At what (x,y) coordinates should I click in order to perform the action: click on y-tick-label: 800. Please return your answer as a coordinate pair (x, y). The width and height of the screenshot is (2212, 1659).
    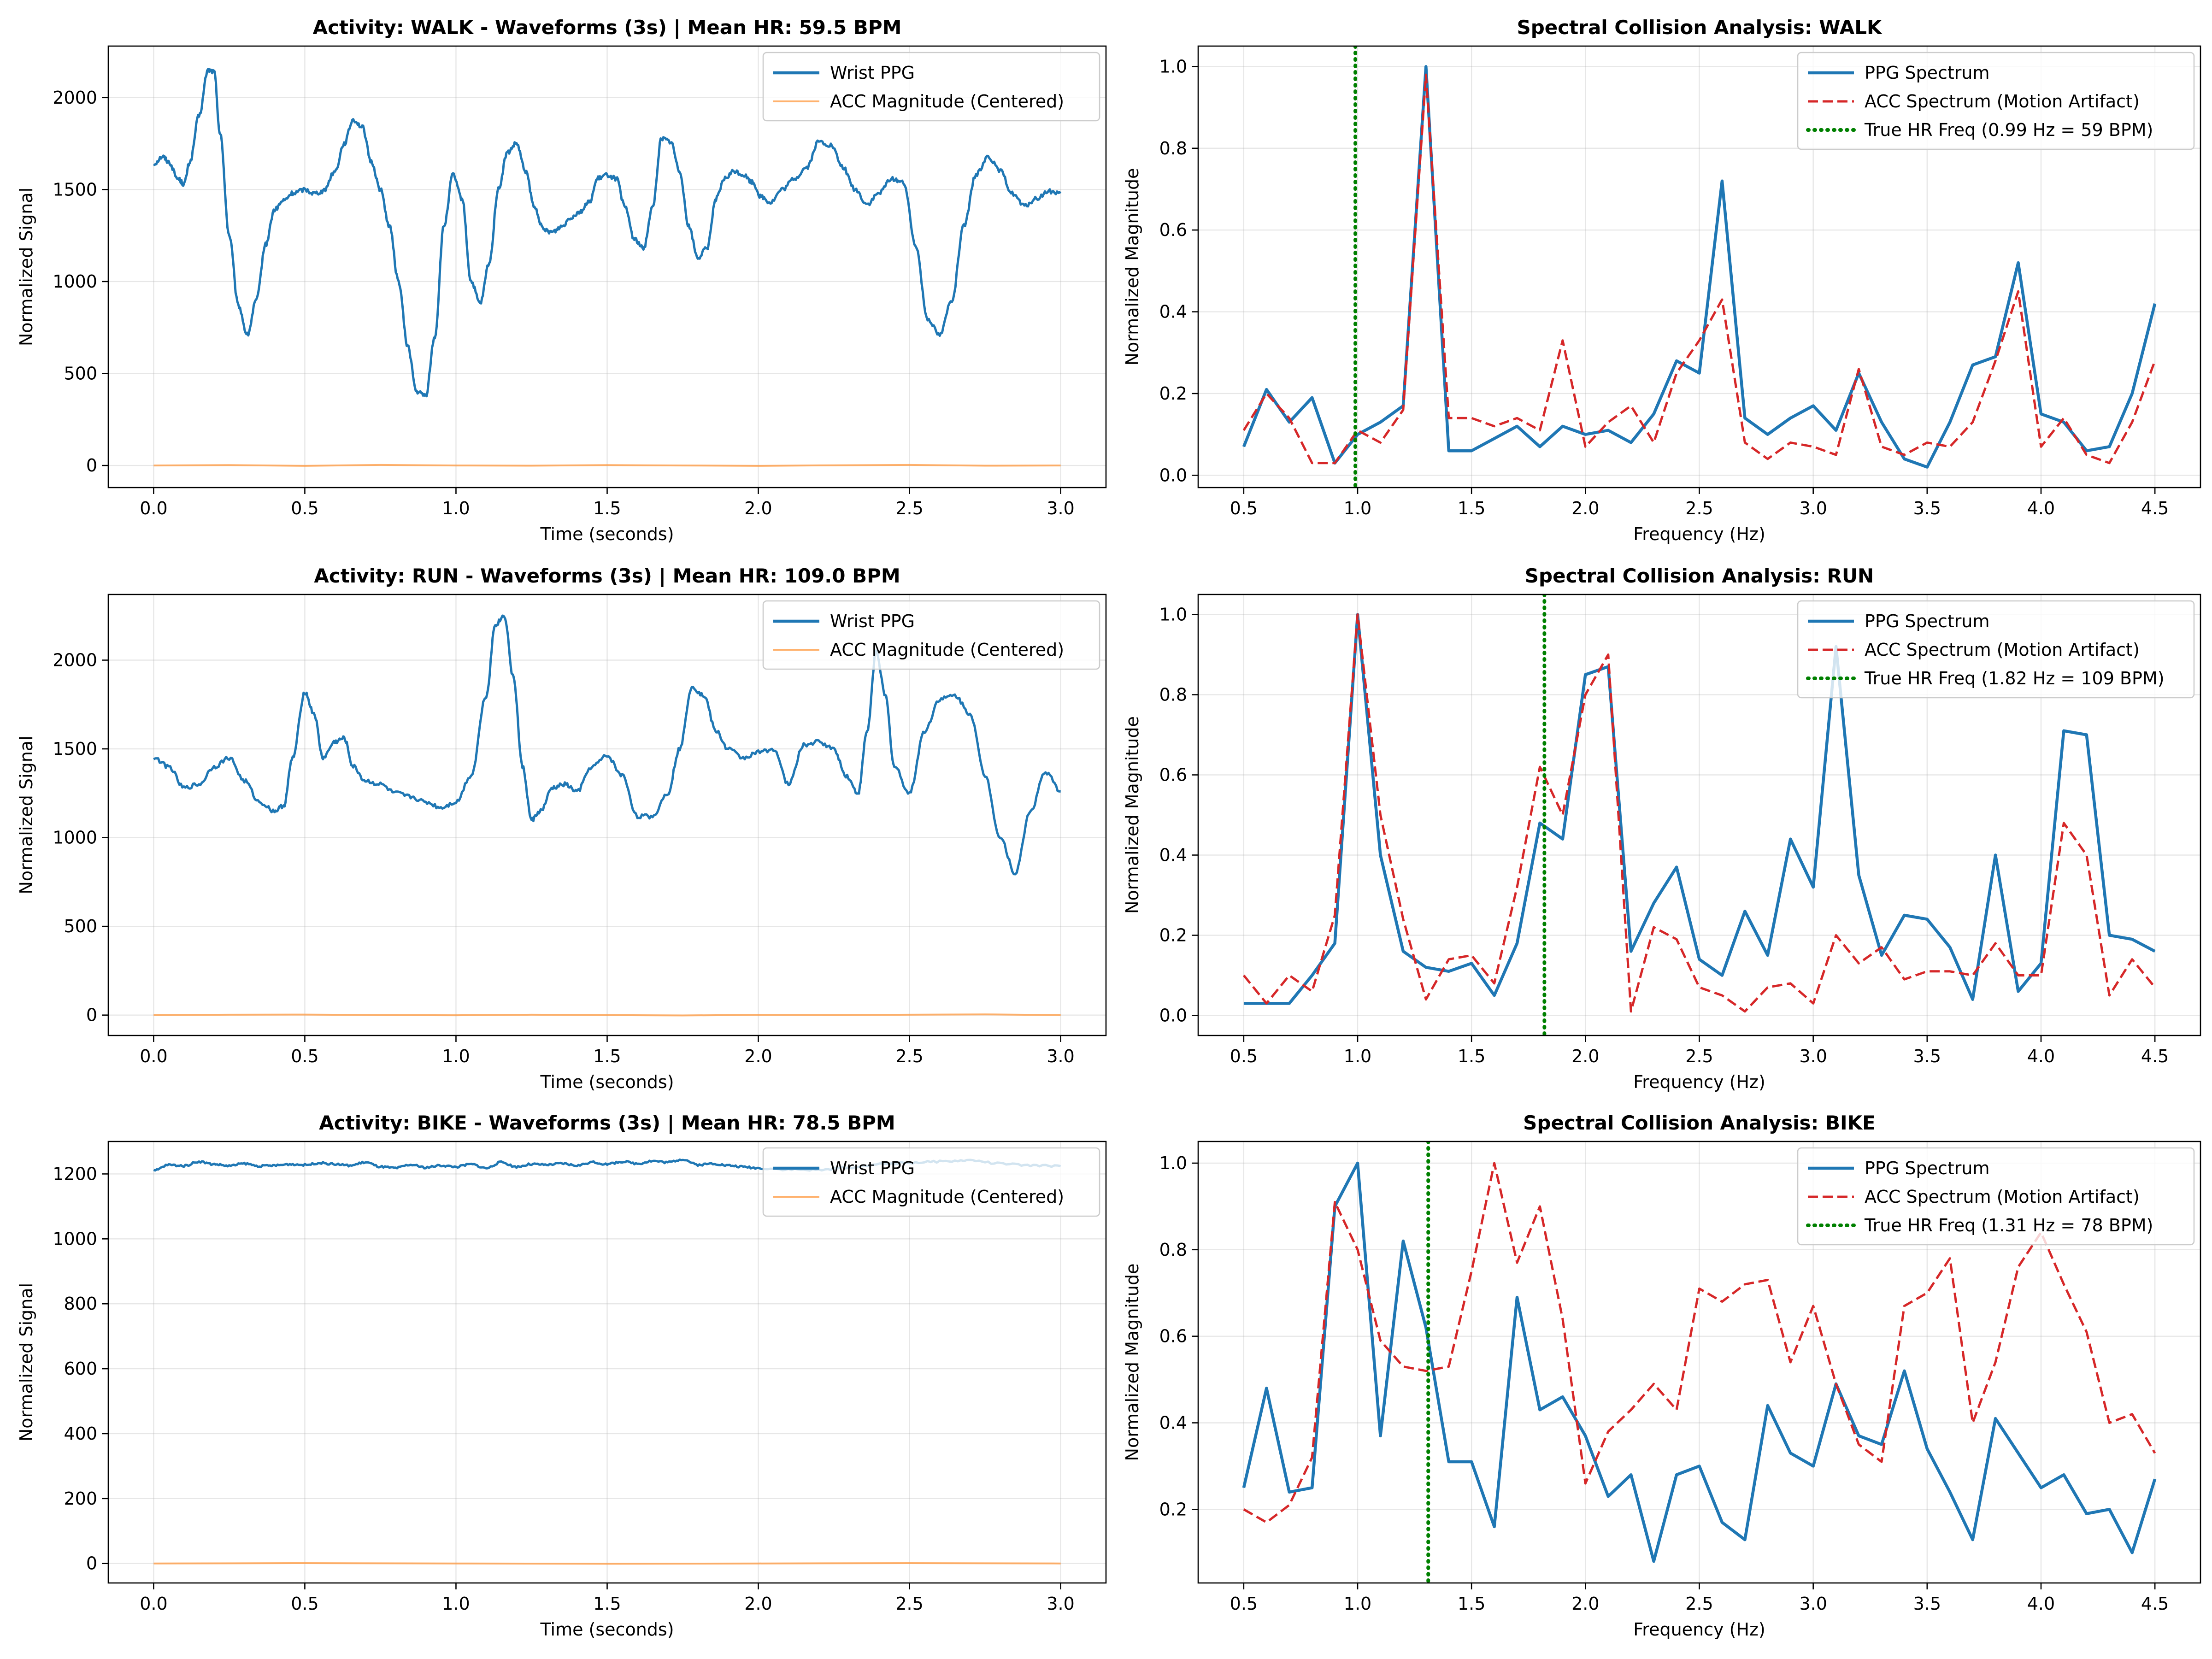
    Looking at the image, I should click on (80, 1304).